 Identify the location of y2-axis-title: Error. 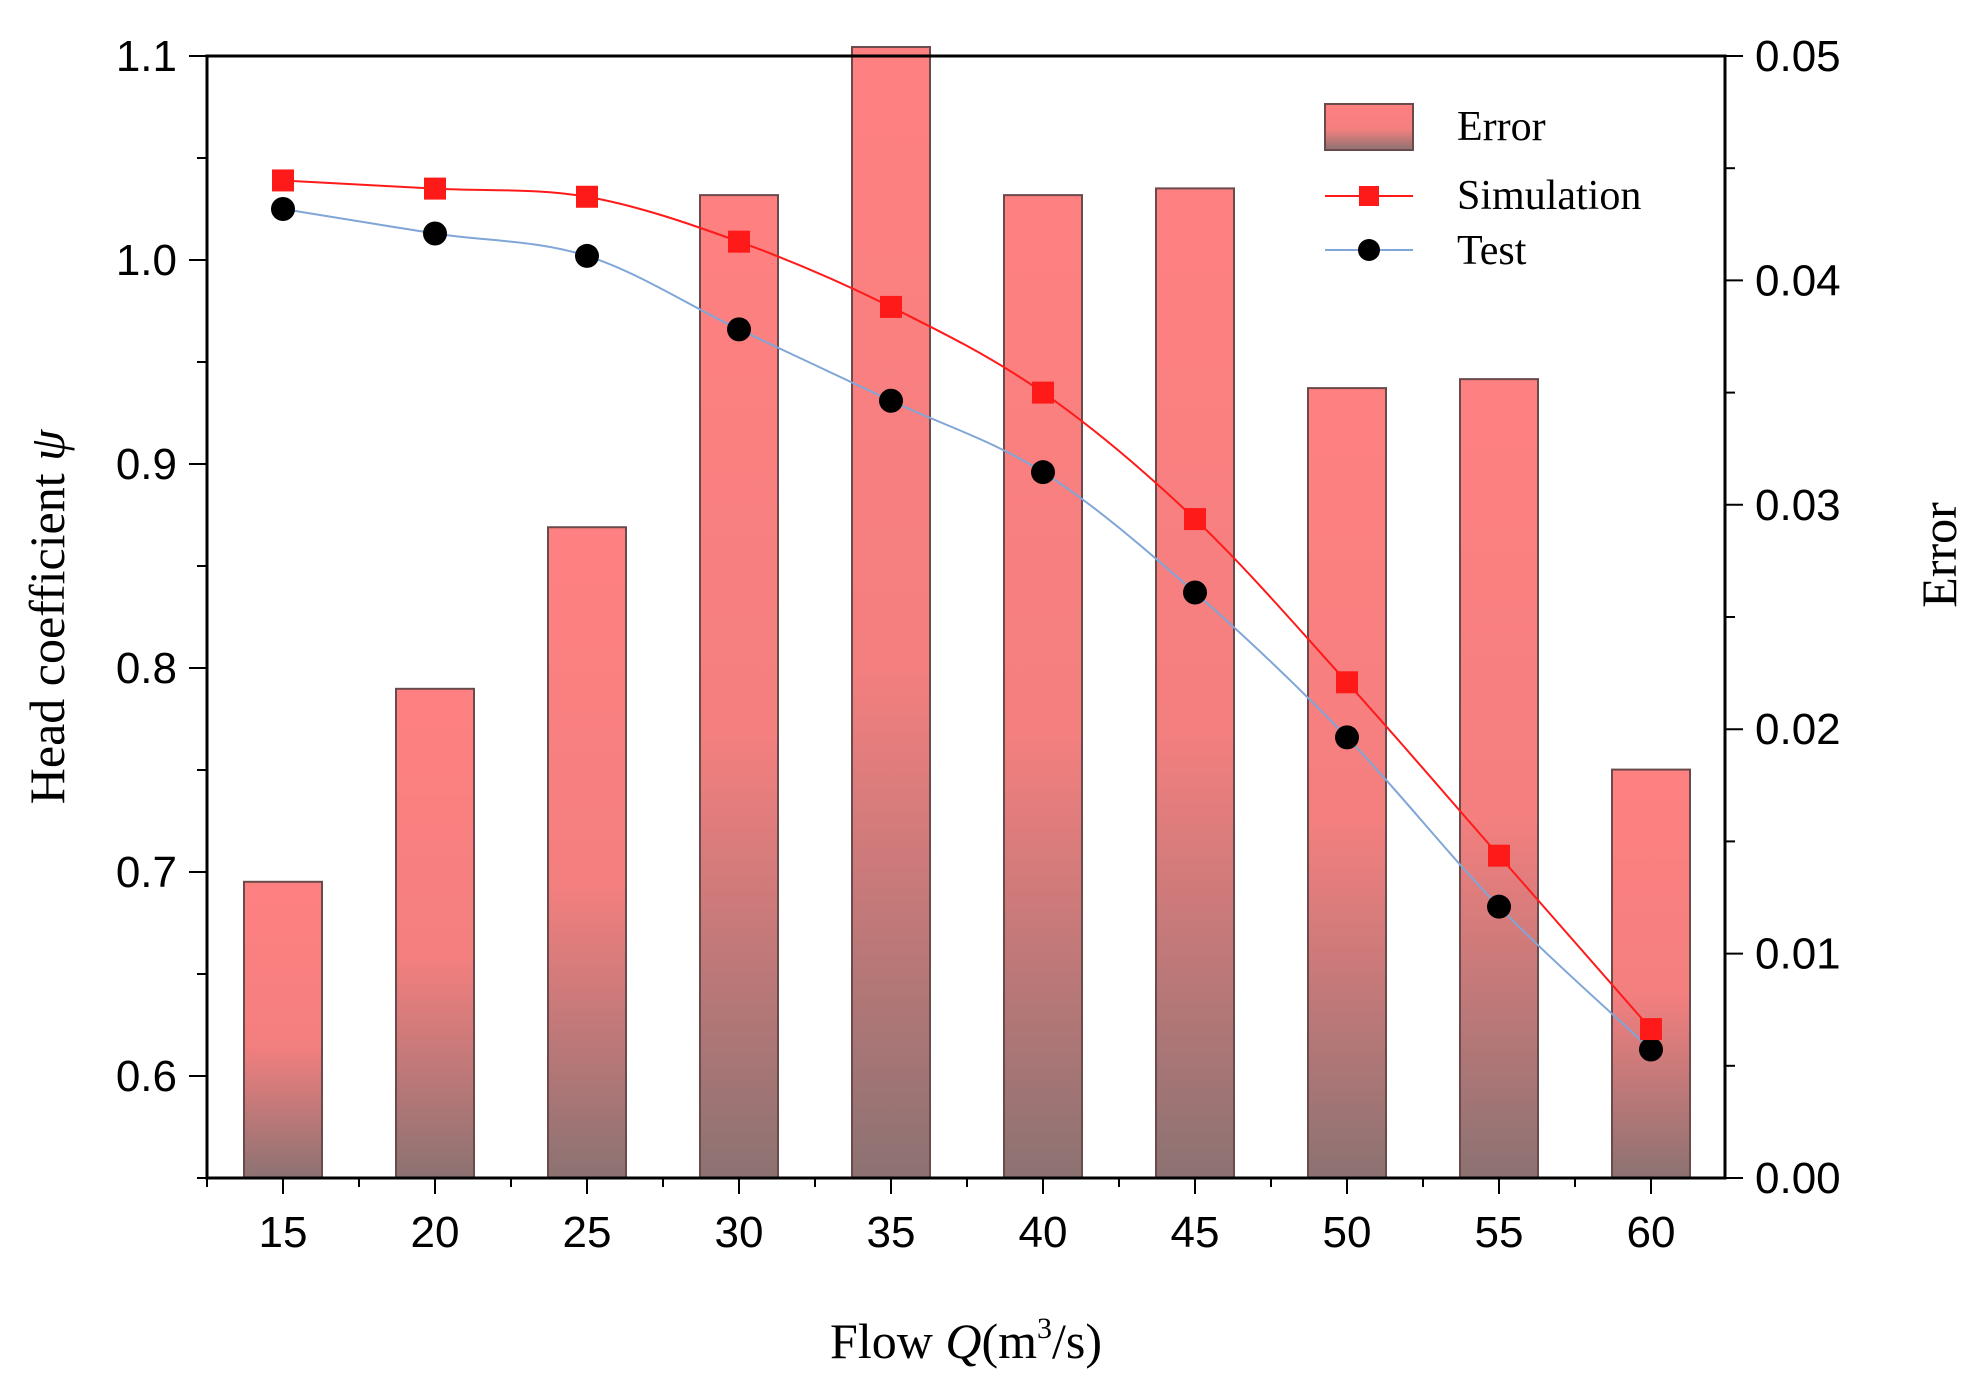
(1939, 555).